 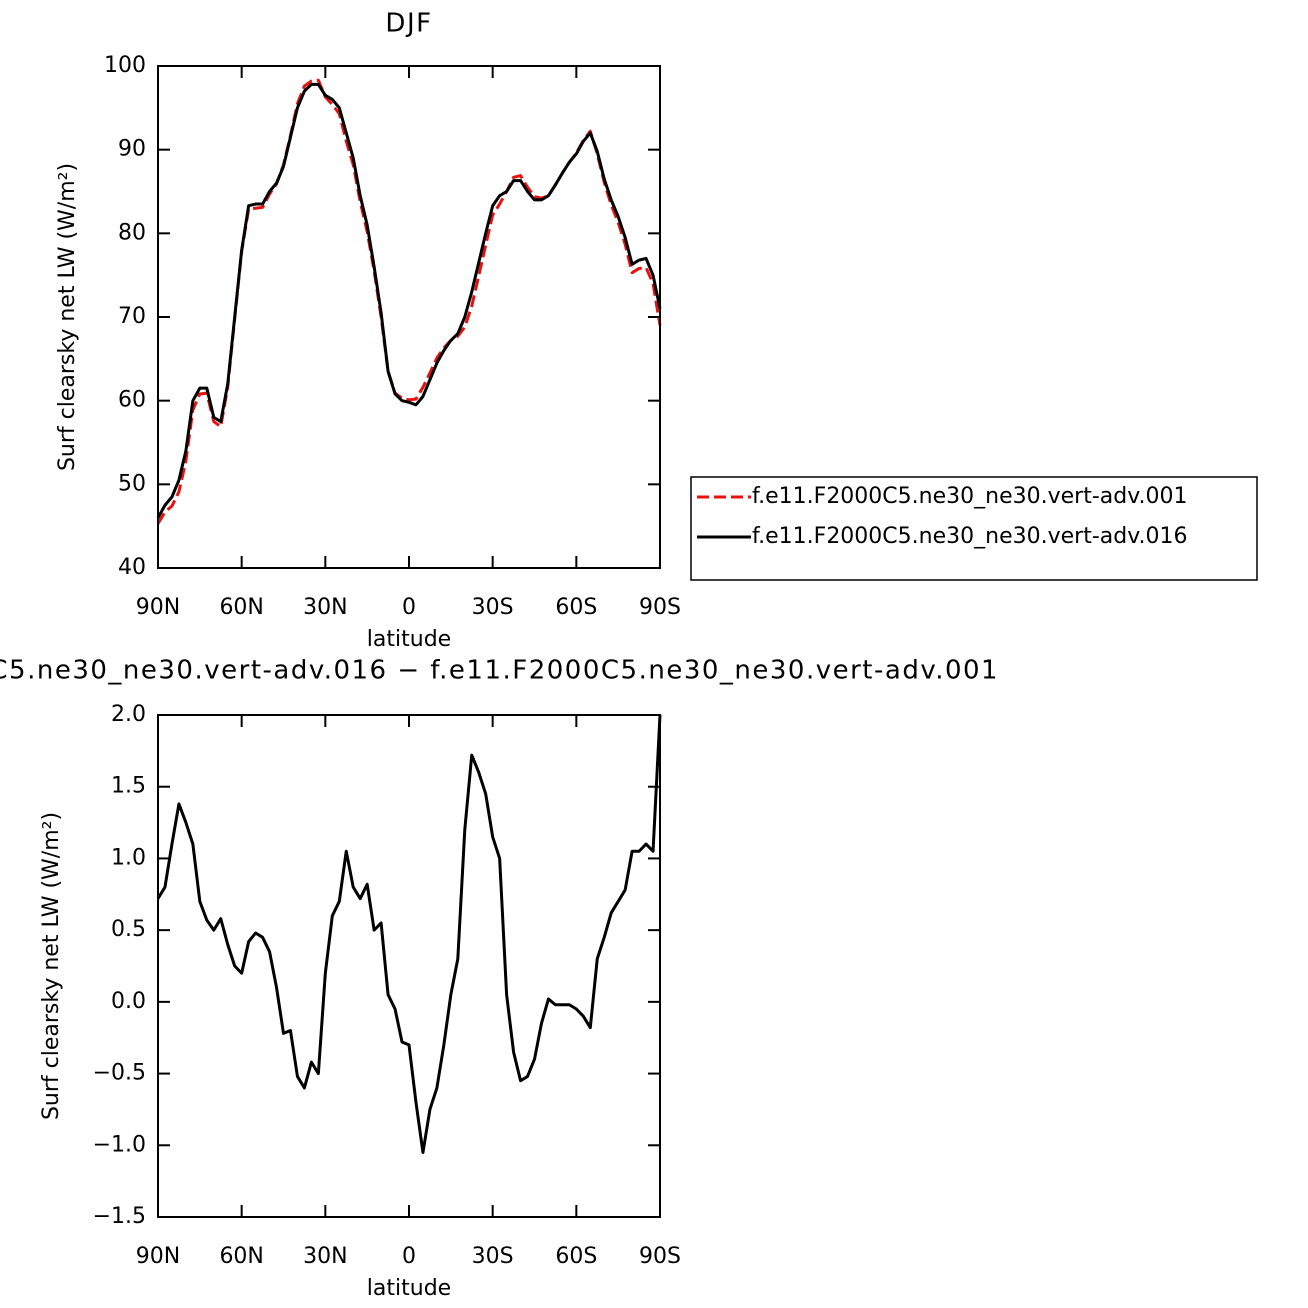 What do you see at coordinates (970, 496) in the screenshot?
I see `legend-label: f.e11.F2000C5.ne30_ne30.vert-adv.001` at bounding box center [970, 496].